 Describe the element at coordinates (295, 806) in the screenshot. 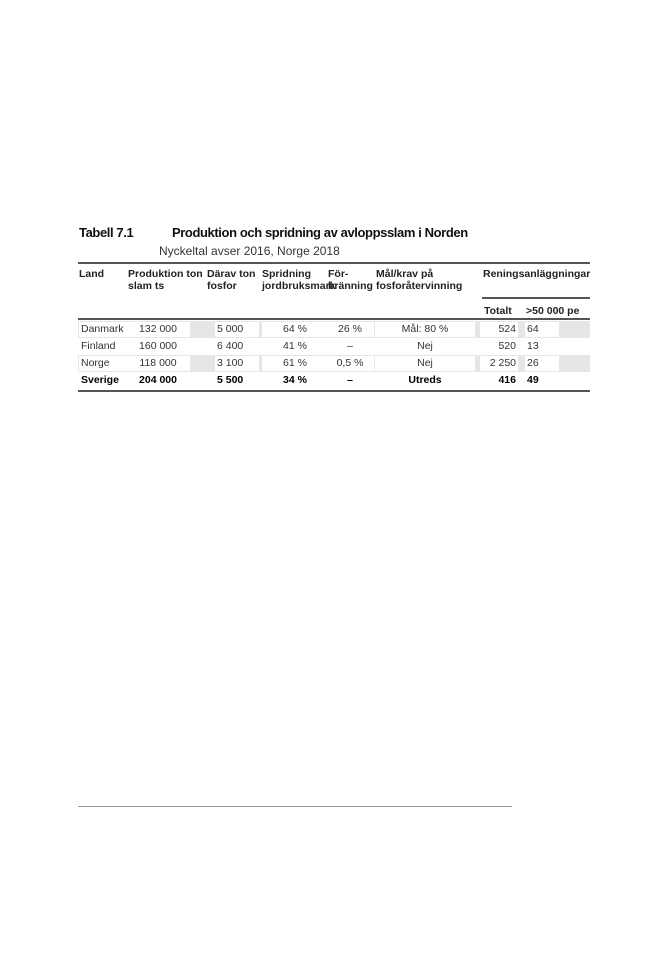

I see `footnote-divider` at that location.